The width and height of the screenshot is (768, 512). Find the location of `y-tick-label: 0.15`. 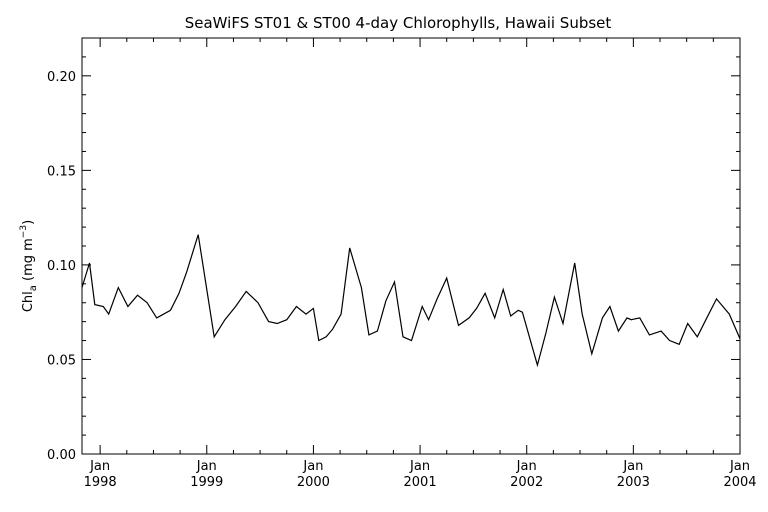

y-tick-label: 0.15 is located at coordinates (61, 171).